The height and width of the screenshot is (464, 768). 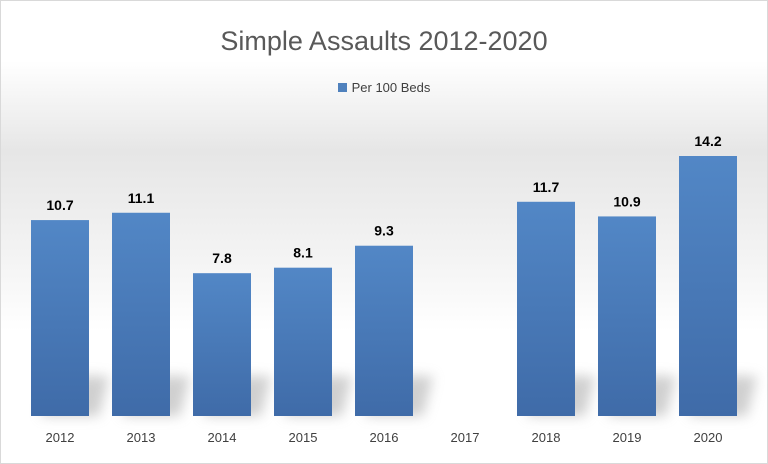 I want to click on x-tick-label: 2014, so click(x=222, y=437).